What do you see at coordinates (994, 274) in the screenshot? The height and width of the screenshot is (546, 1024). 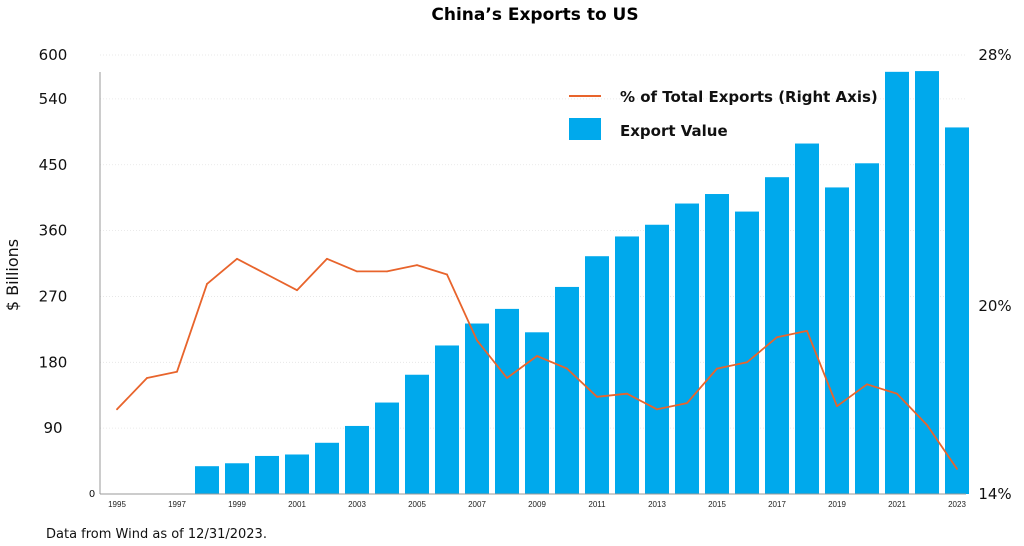 I see `right-y-ticks: 28% 20% 14%` at bounding box center [994, 274].